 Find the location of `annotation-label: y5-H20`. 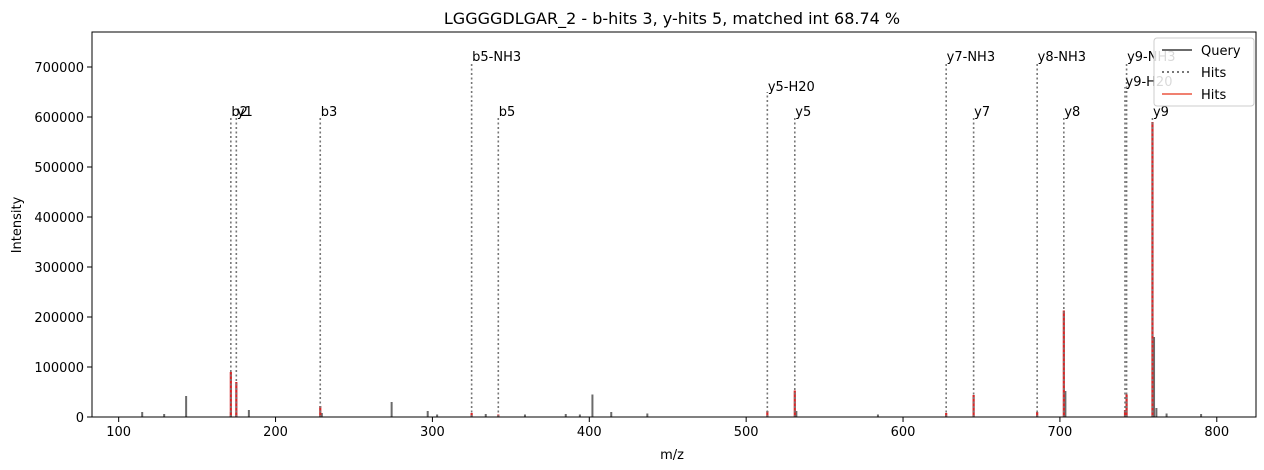

annotation-label: y5-H20 is located at coordinates (791, 87).